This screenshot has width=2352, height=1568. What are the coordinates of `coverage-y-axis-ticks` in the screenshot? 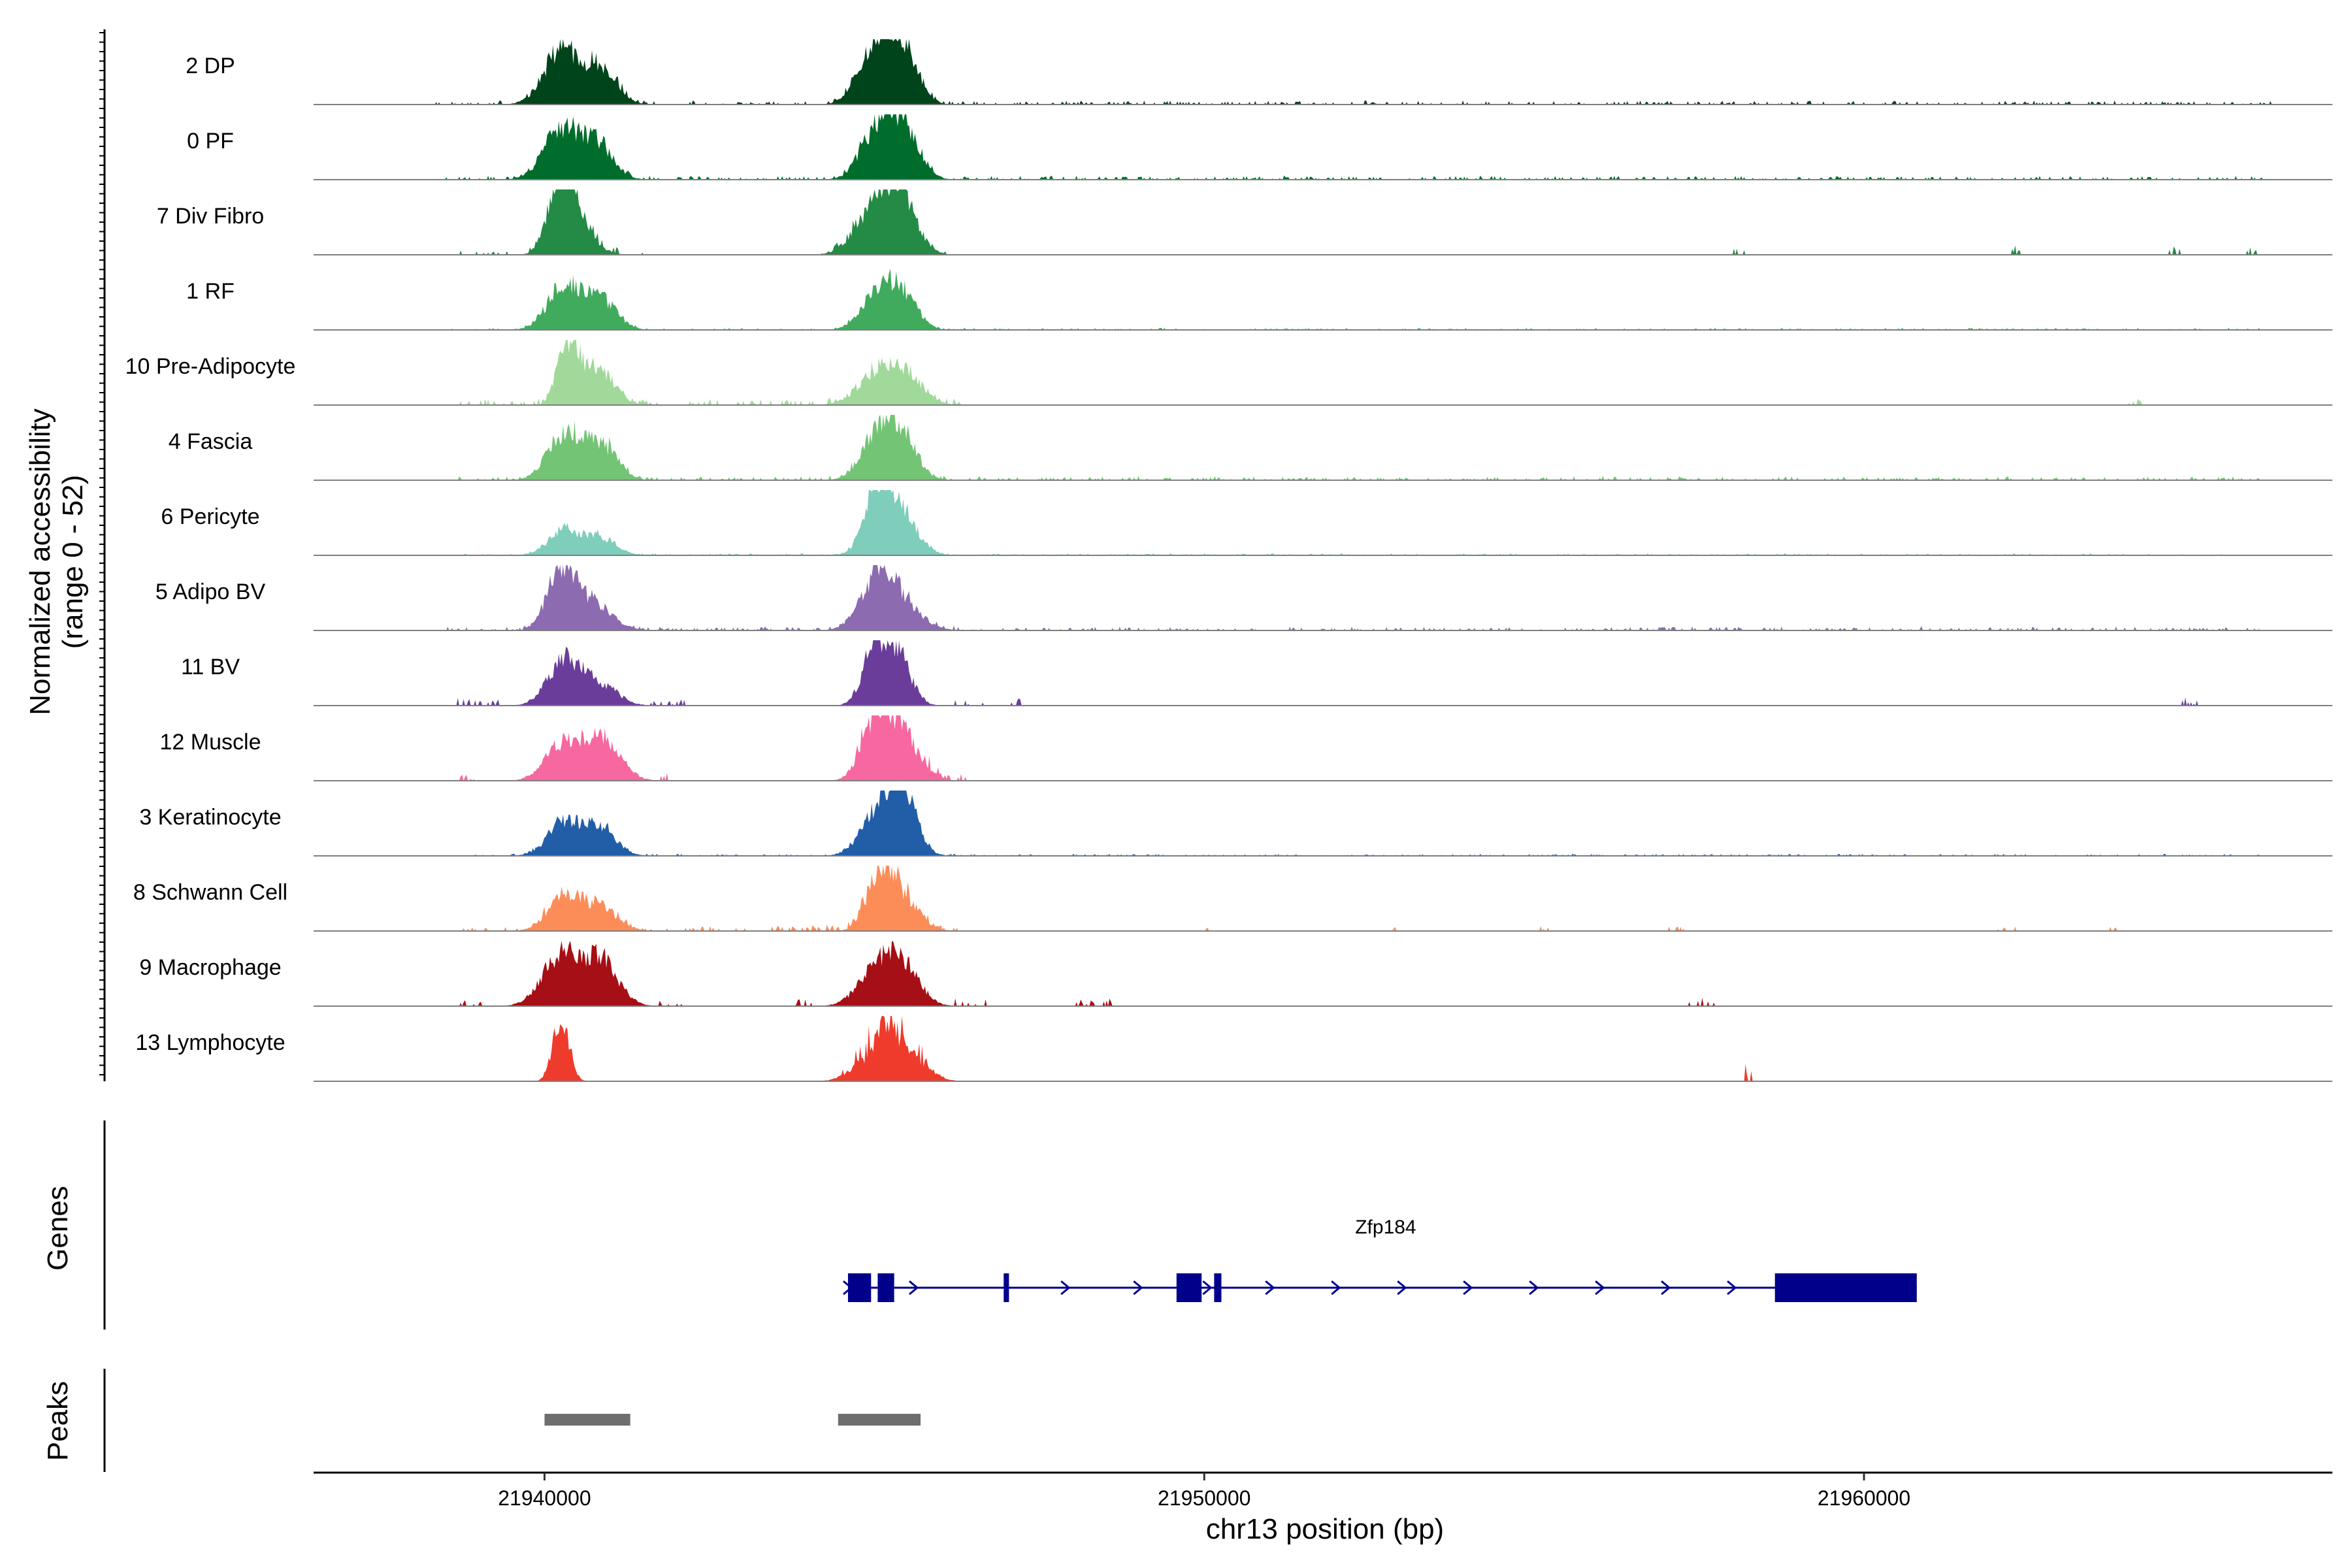 It's located at (102, 553).